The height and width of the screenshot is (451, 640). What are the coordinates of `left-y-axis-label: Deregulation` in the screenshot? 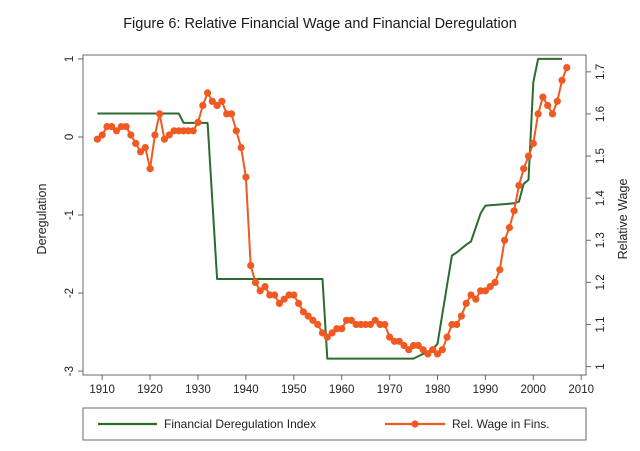 It's located at (42, 219).